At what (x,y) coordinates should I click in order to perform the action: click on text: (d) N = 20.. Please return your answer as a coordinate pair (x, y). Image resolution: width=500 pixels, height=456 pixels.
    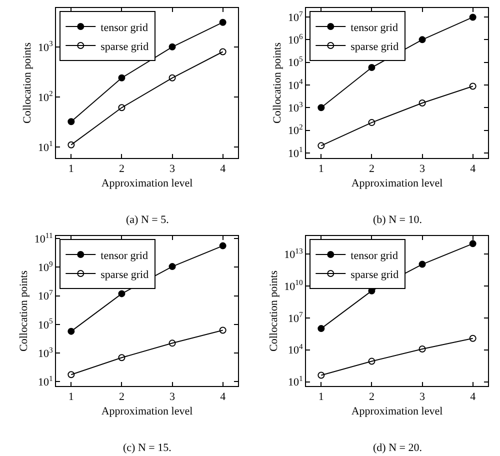
    Looking at the image, I should click on (397, 448).